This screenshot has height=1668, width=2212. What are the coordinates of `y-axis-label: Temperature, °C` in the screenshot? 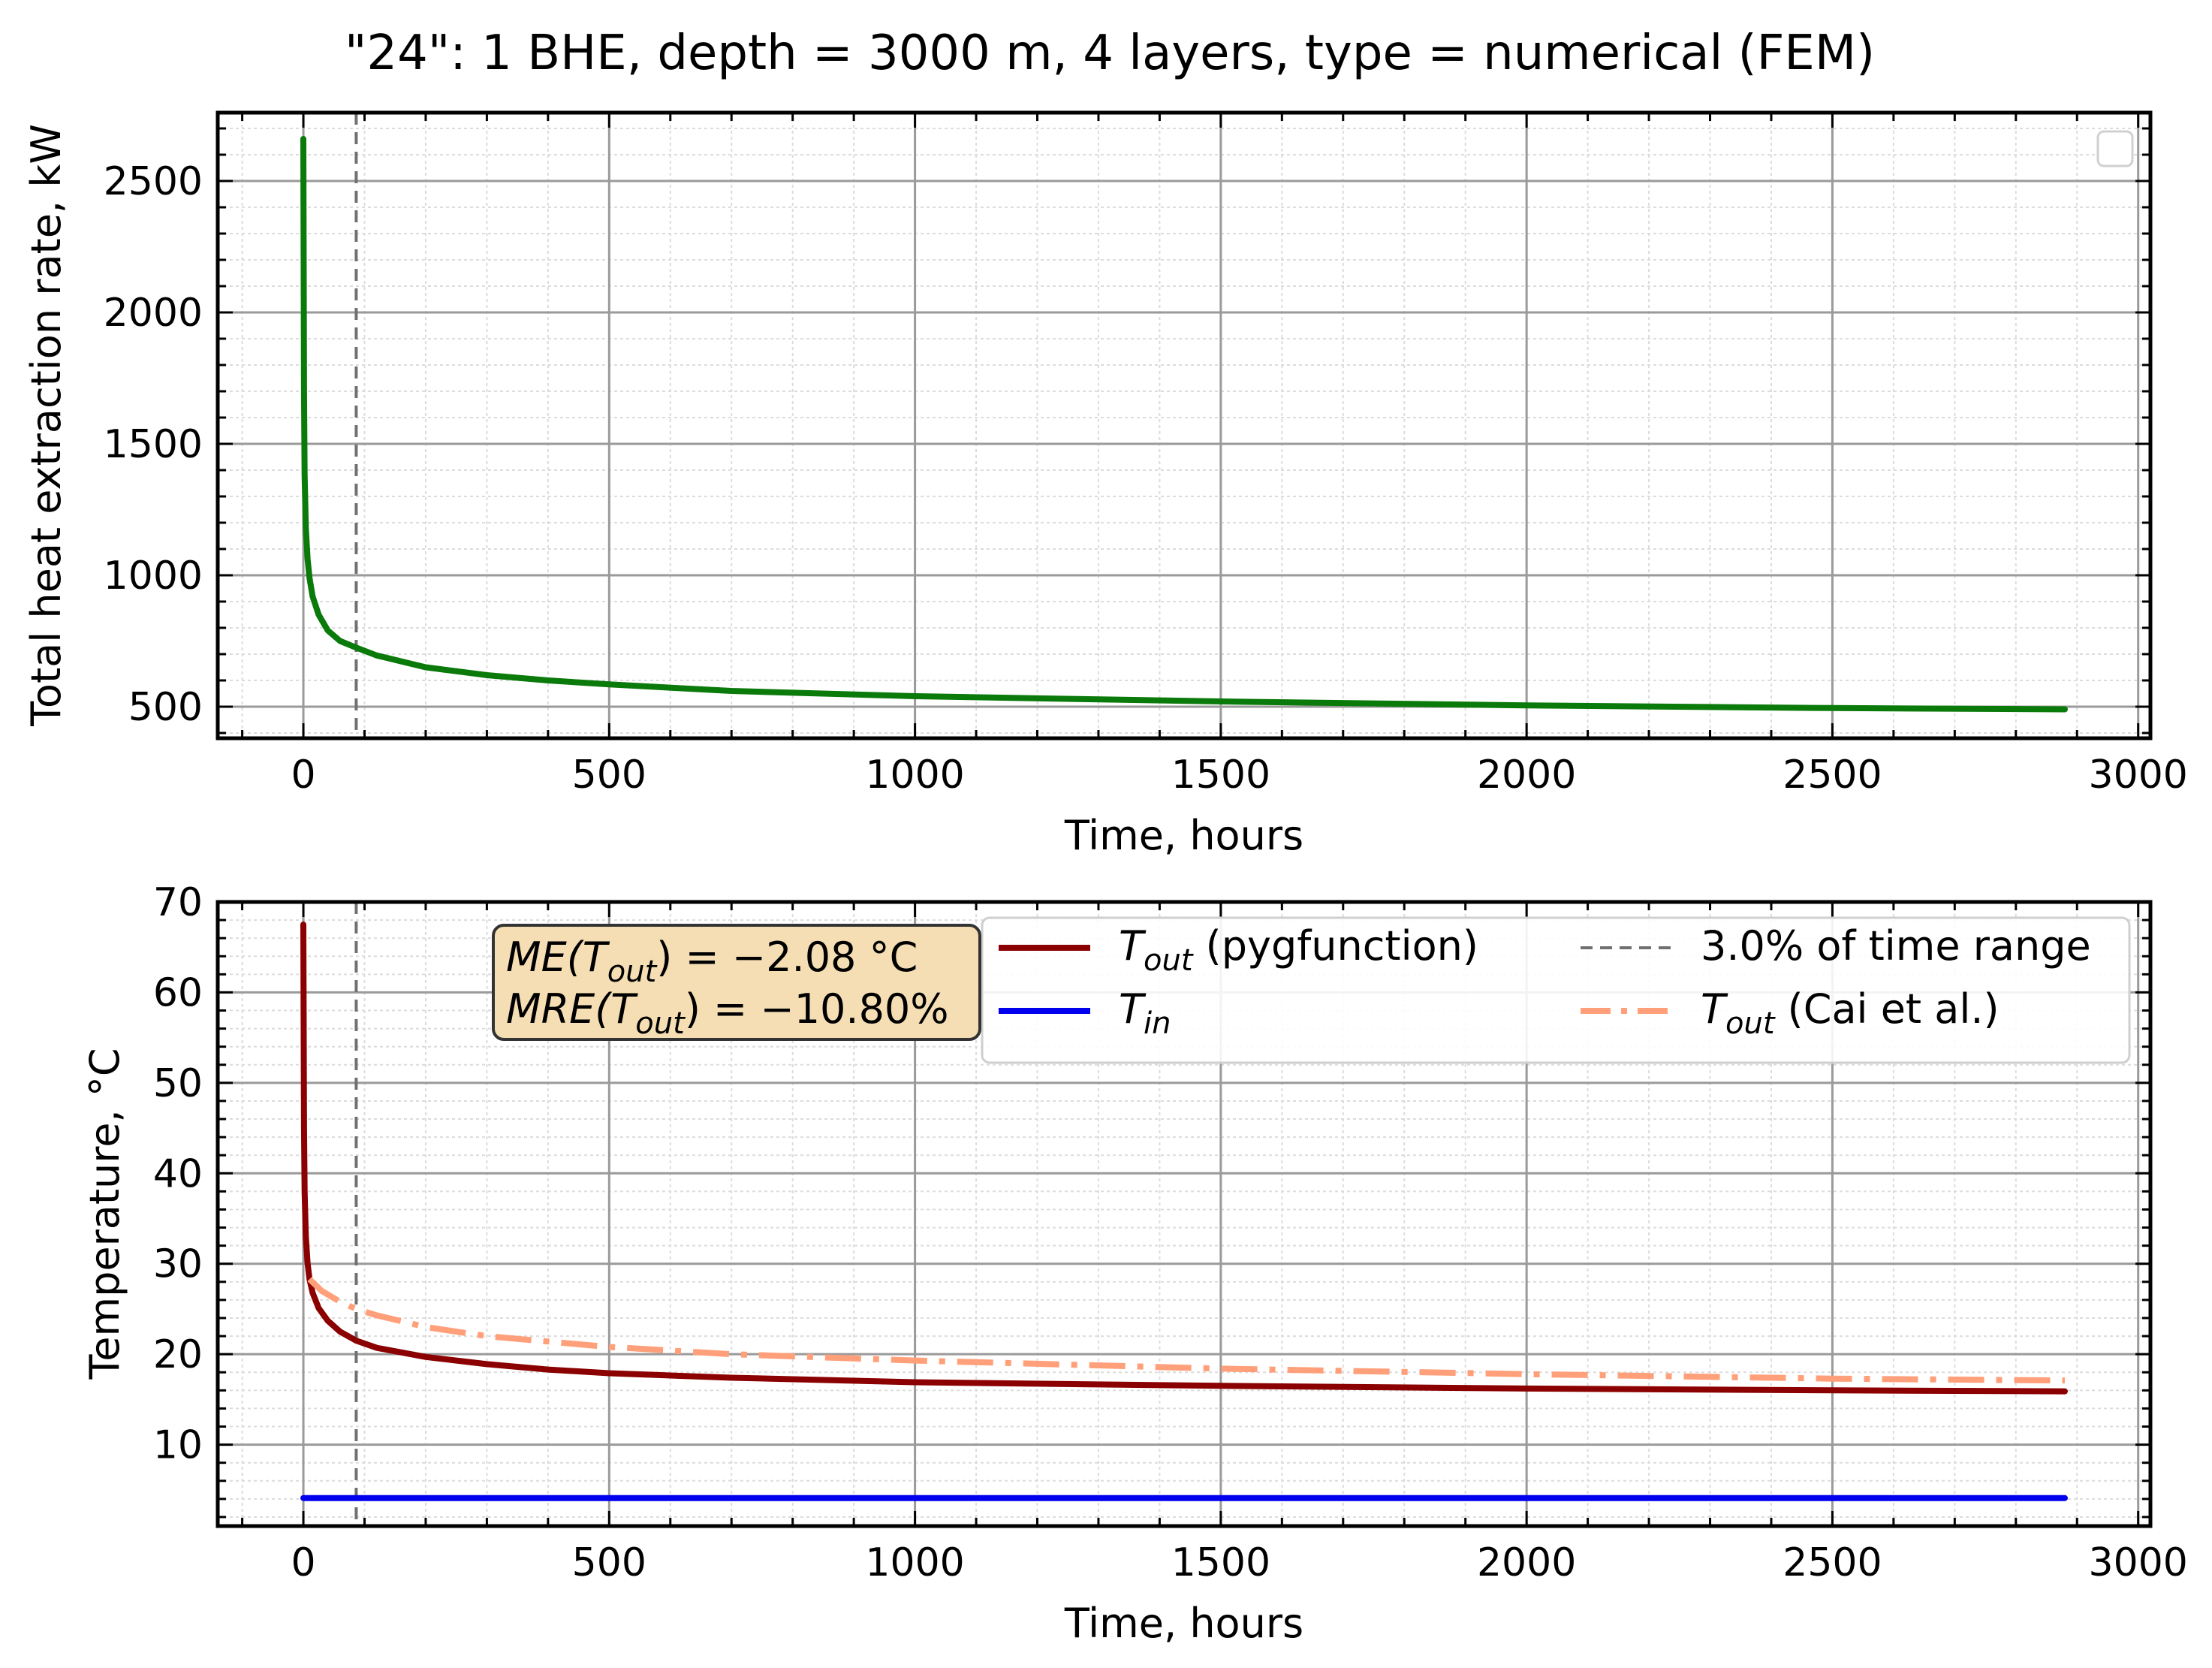 It's located at (104, 1214).